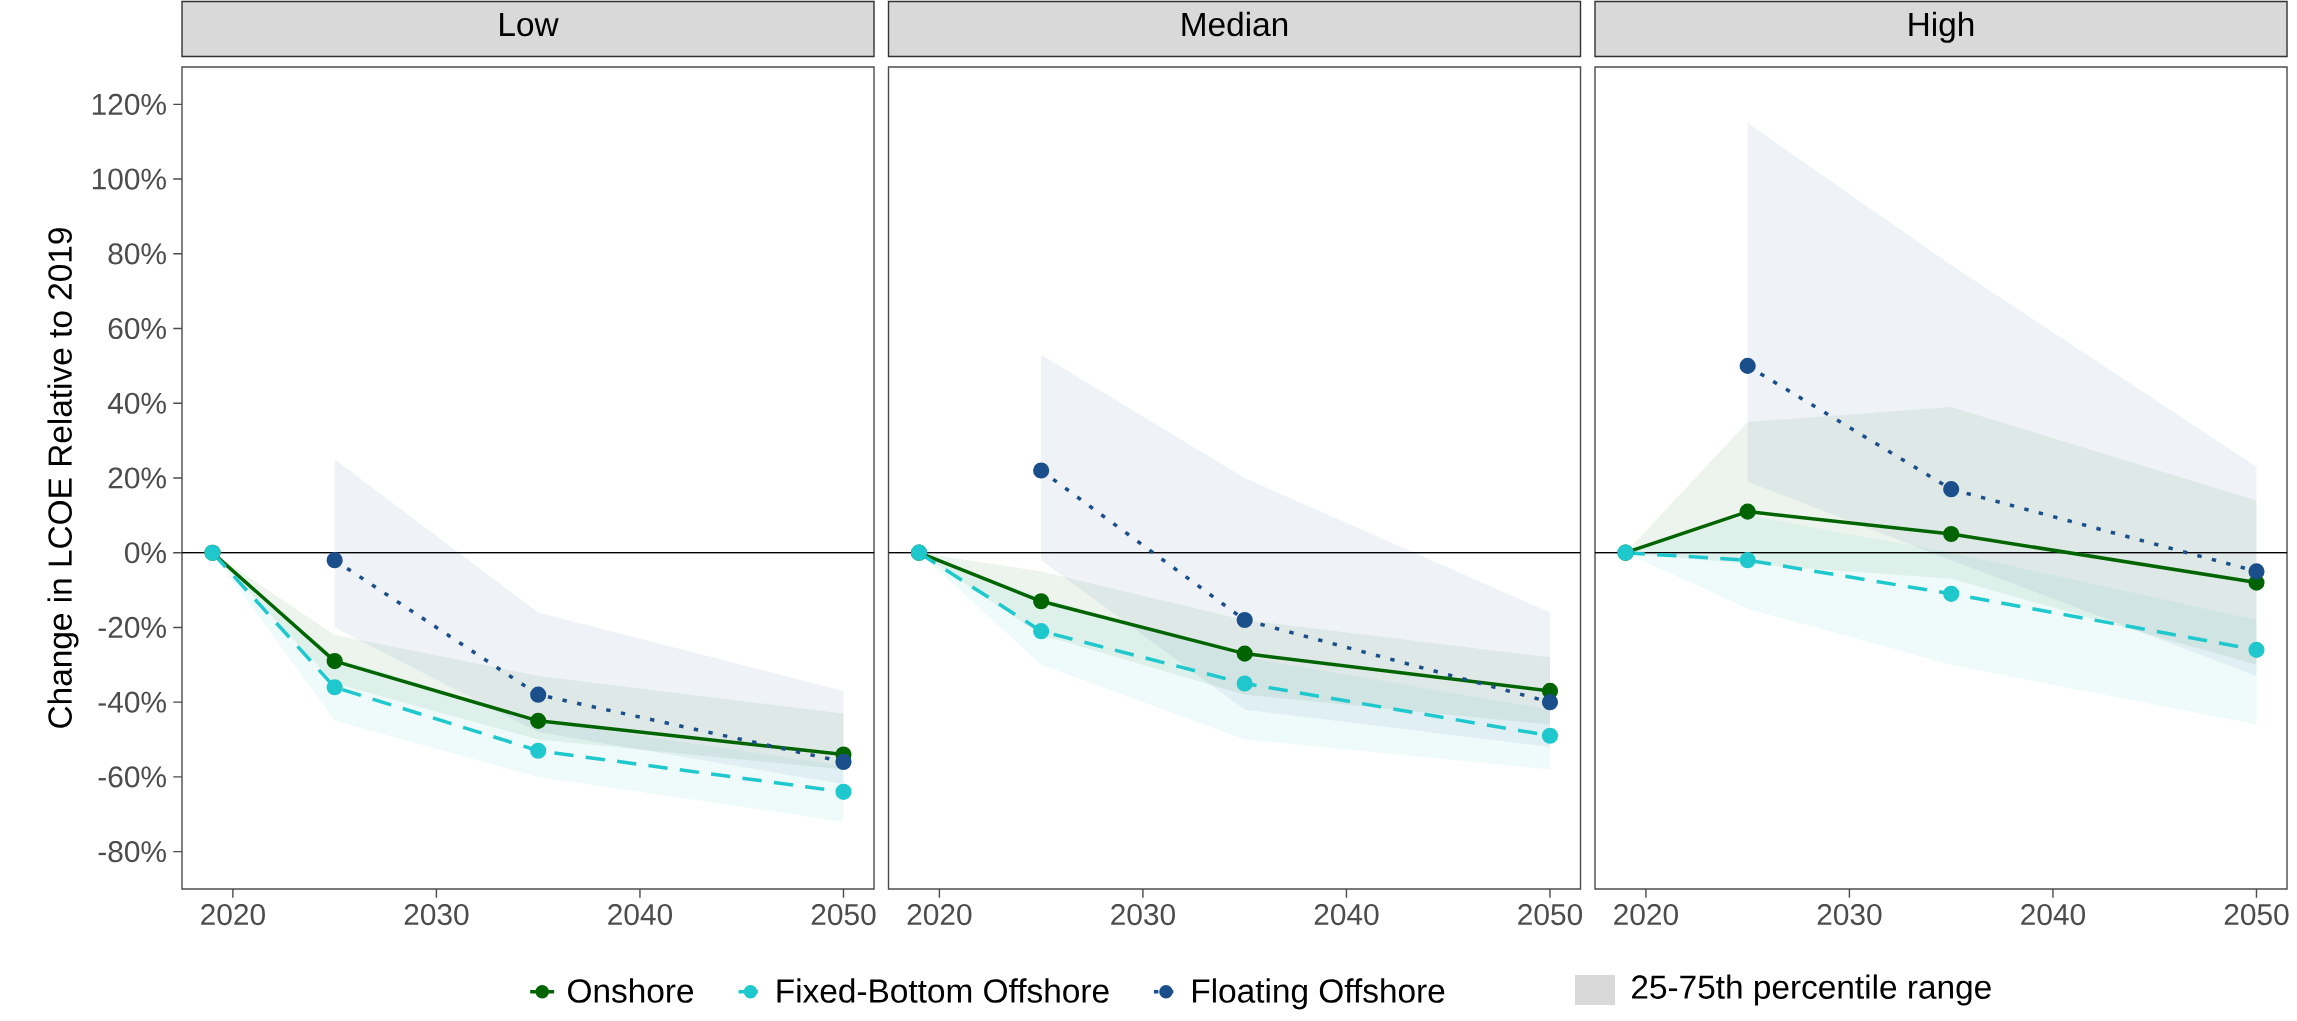 Image resolution: width=2297 pixels, height=1021 pixels. I want to click on legend-label: Floating Offshore, so click(1319, 994).